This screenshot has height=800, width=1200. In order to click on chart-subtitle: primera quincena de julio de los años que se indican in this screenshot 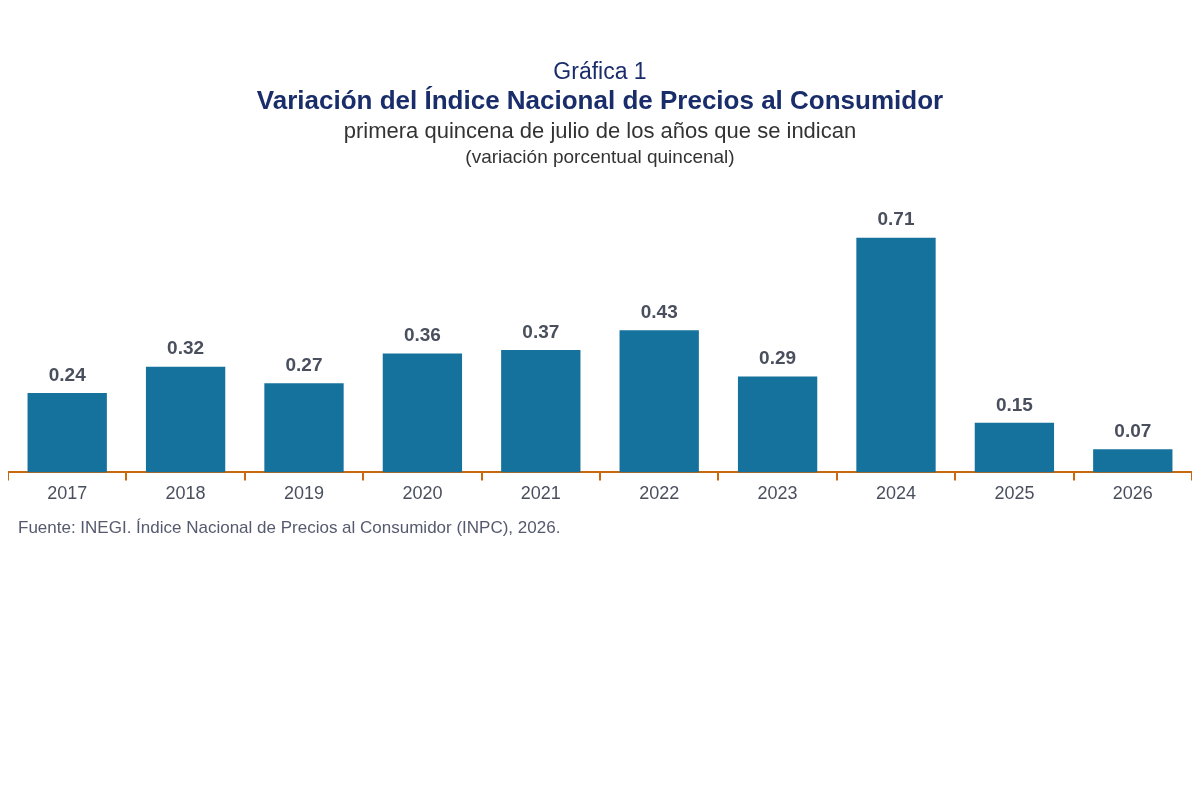, I will do `click(600, 131)`.